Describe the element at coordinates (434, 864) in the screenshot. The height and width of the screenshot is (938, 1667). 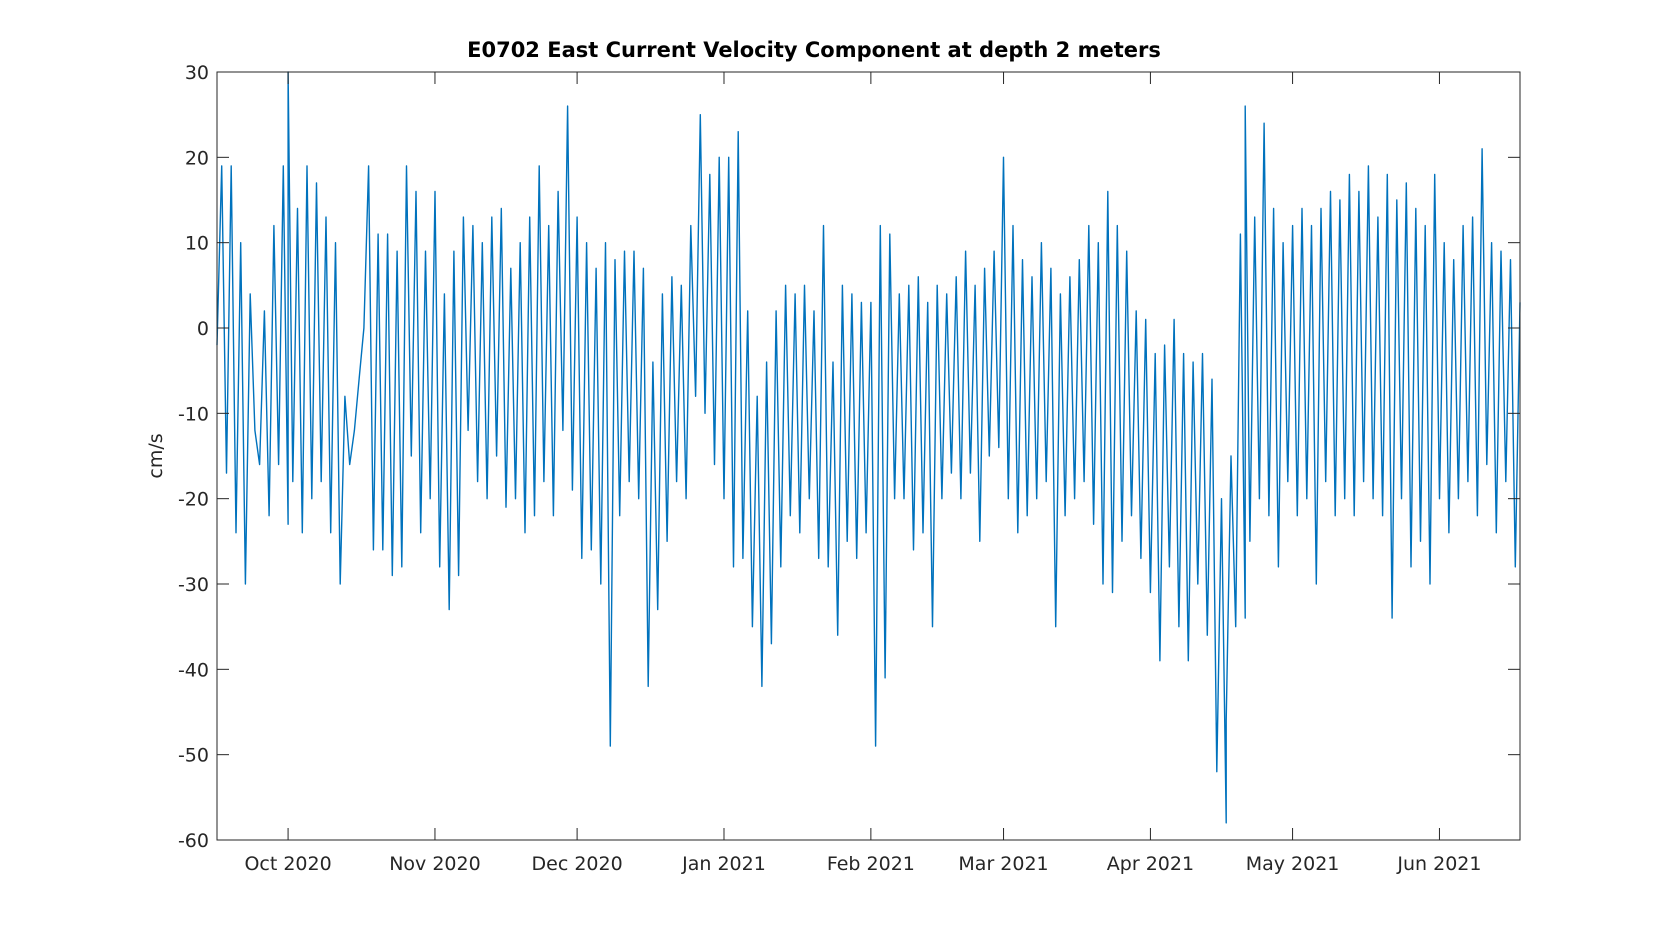
I see `x-tick-label: Nov 2020` at that location.